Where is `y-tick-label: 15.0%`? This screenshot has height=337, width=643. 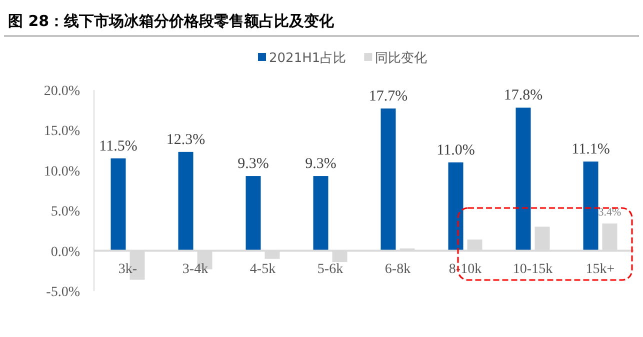
y-tick-label: 15.0% is located at coordinates (62, 132).